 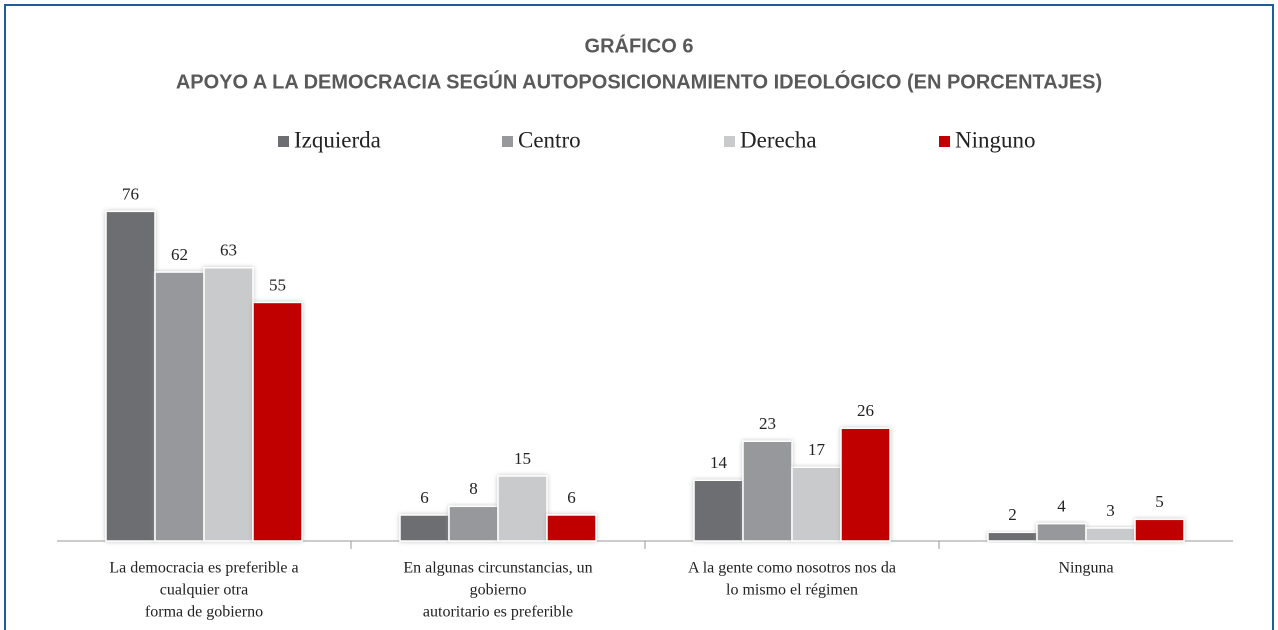 I want to click on x-tick-label: Ninguna, so click(x=1085, y=568).